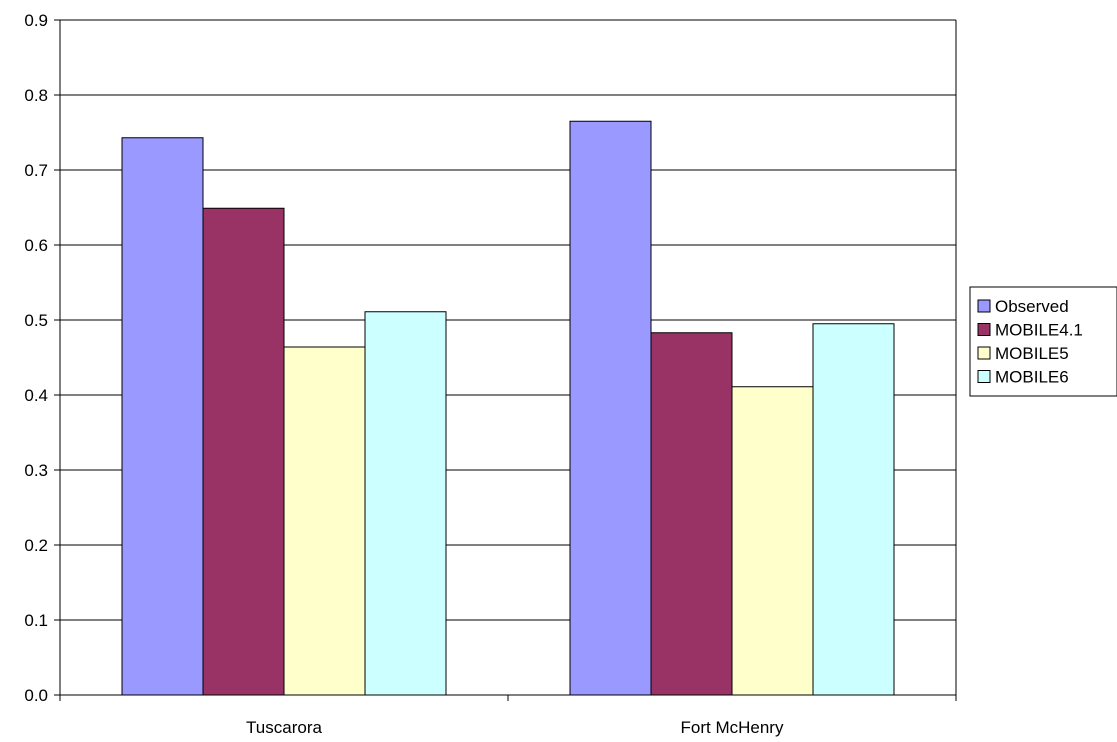 This screenshot has height=742, width=1117. Describe the element at coordinates (691, 514) in the screenshot. I see `bar-mobile4-1-fort-mchenry` at that location.